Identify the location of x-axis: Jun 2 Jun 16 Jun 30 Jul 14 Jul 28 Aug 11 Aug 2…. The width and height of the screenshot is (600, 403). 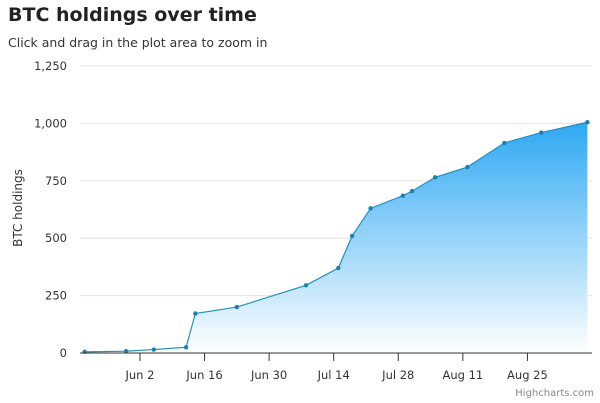
(336, 367).